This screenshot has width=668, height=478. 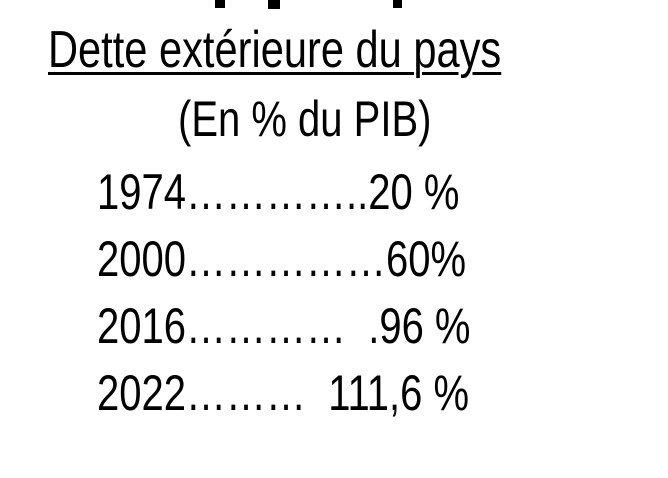 What do you see at coordinates (278, 192) in the screenshot?
I see `debt-row-1974: 1974…………..20 %` at bounding box center [278, 192].